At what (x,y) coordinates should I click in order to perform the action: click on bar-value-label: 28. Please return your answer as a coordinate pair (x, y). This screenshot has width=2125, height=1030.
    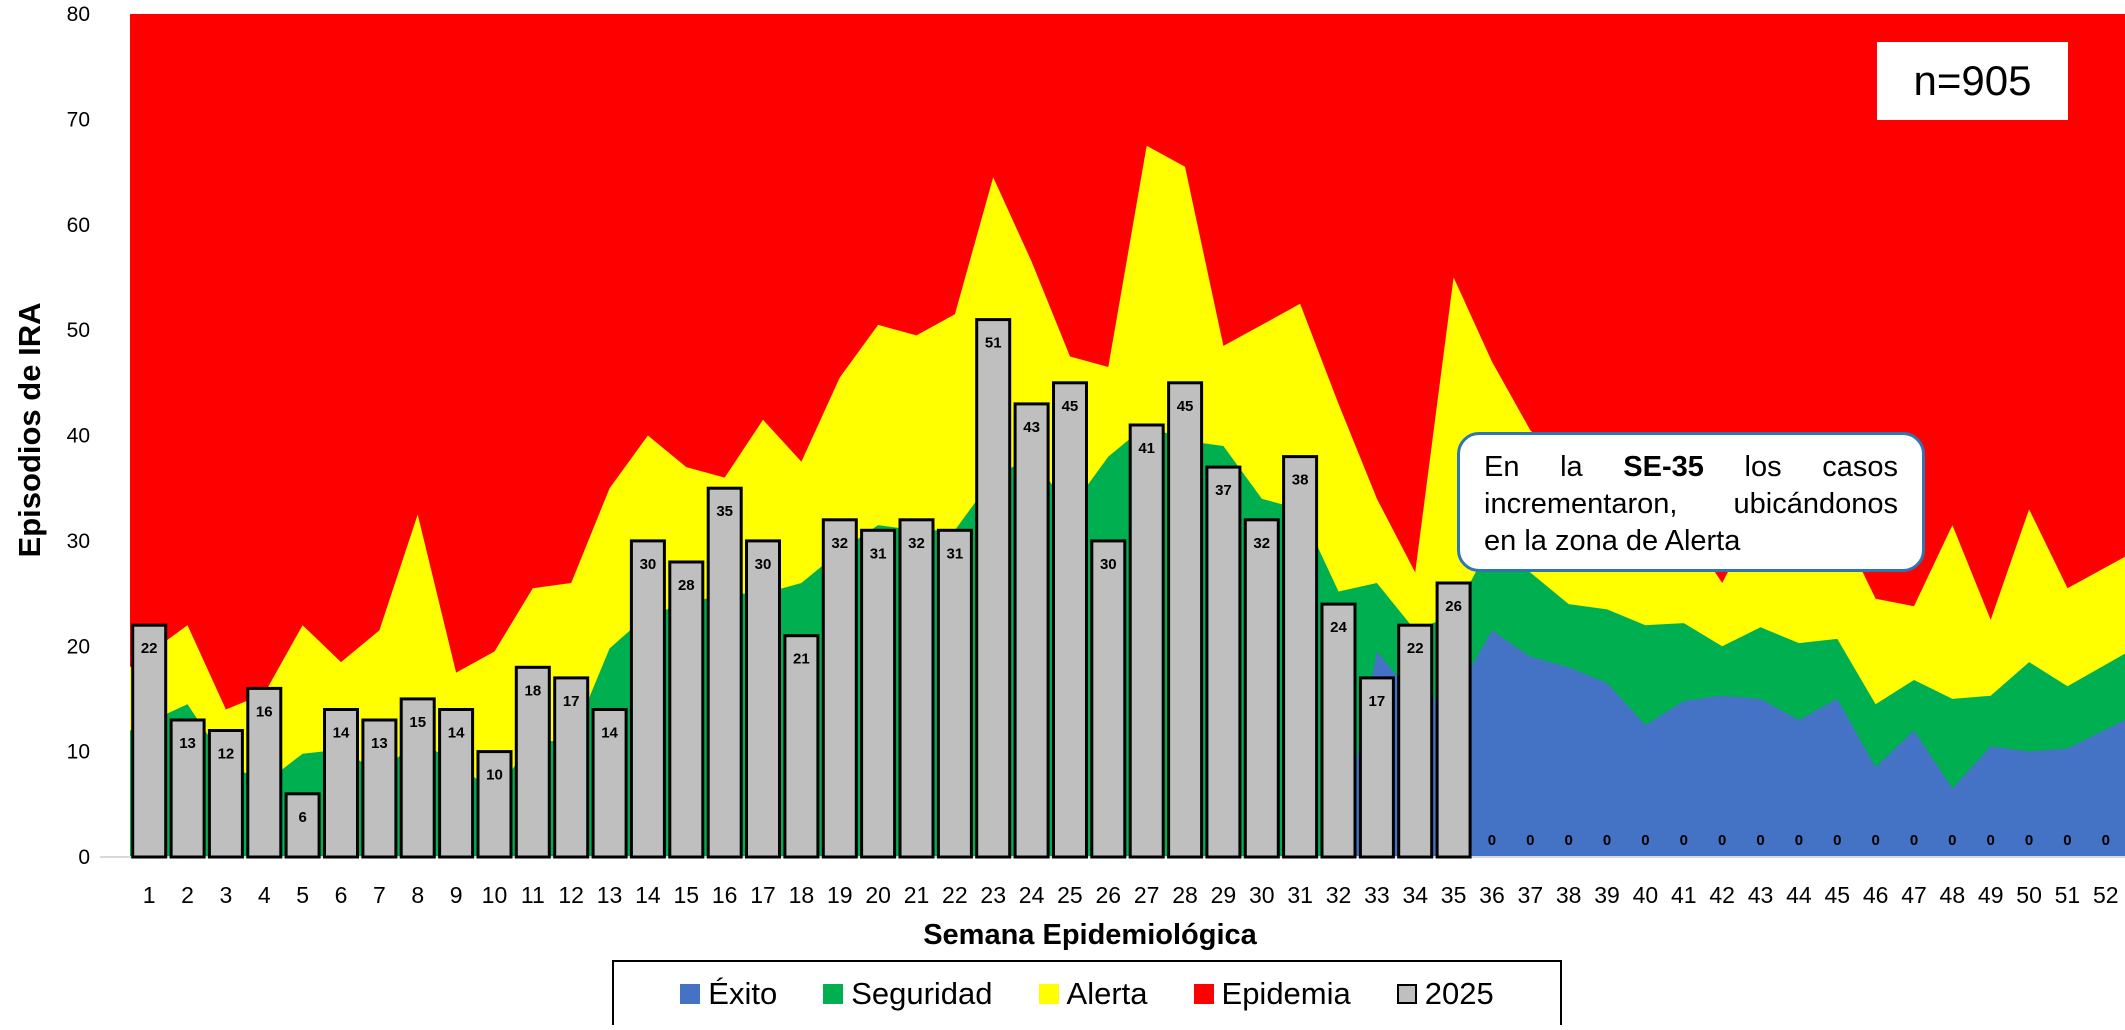
    Looking at the image, I should click on (686, 585).